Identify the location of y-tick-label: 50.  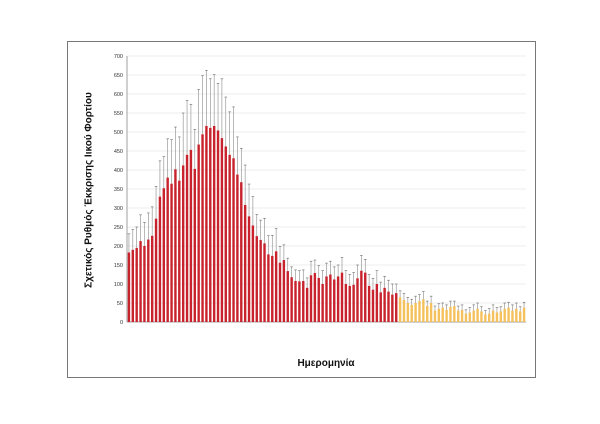
(120, 304).